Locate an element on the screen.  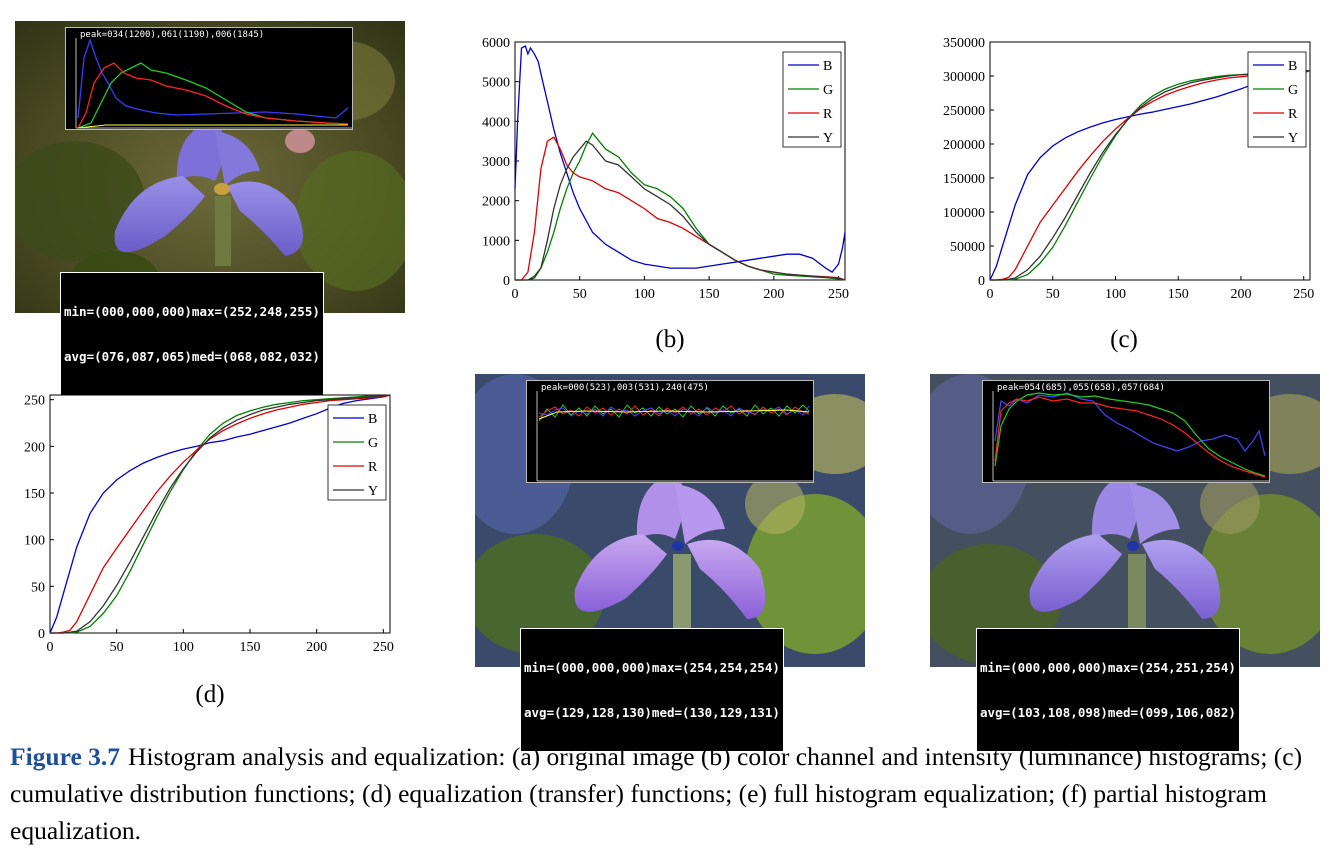
y-tick-label: 5000 is located at coordinates (496, 83).